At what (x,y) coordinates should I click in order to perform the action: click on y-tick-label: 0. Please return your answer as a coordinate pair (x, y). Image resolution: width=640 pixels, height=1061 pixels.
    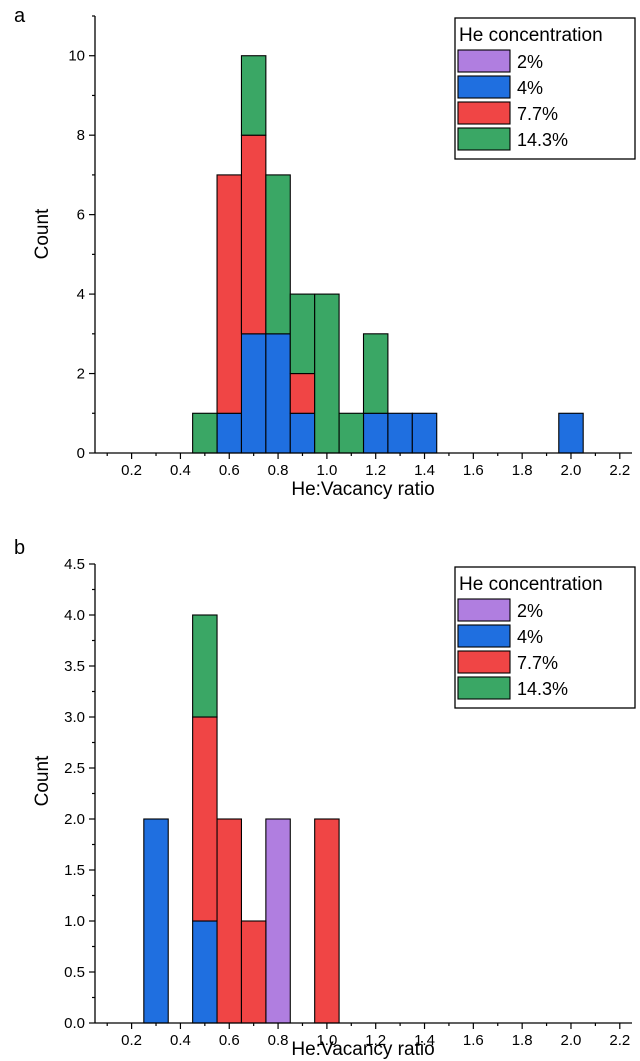
    Looking at the image, I should click on (81, 453).